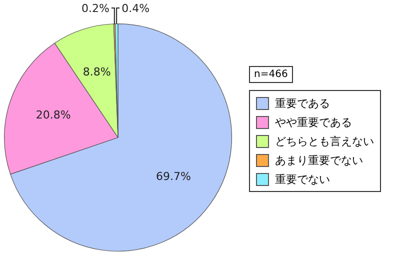 This screenshot has height=262, width=403. Describe the element at coordinates (302, 103) in the screenshot. I see `legend-label: 重要である` at that location.